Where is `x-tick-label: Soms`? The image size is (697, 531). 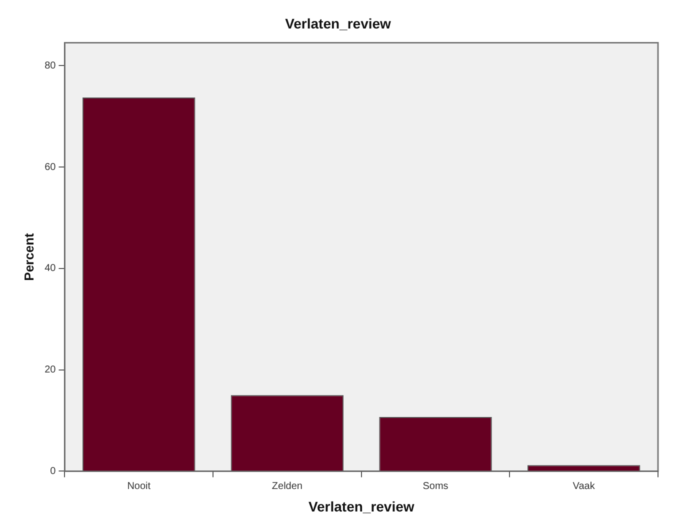 x-tick-label: Soms is located at coordinates (435, 486).